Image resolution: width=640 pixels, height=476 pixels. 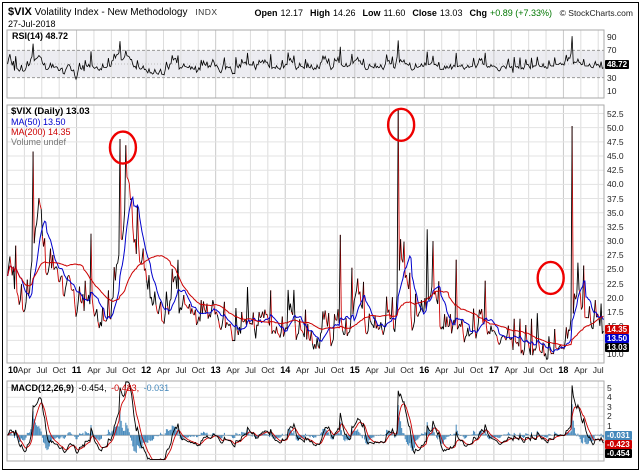 I want to click on price-axis-label: 25.0, so click(x=615, y=269).